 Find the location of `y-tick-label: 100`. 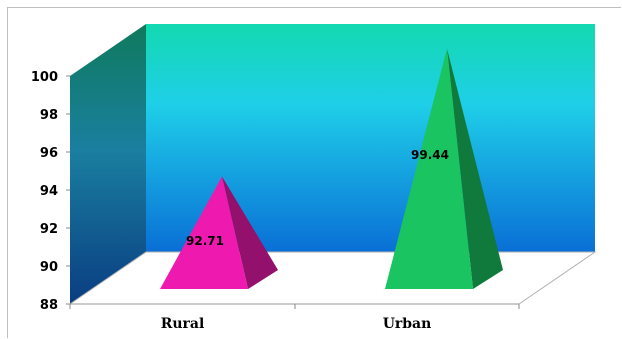

y-tick-label: 100 is located at coordinates (44, 77).